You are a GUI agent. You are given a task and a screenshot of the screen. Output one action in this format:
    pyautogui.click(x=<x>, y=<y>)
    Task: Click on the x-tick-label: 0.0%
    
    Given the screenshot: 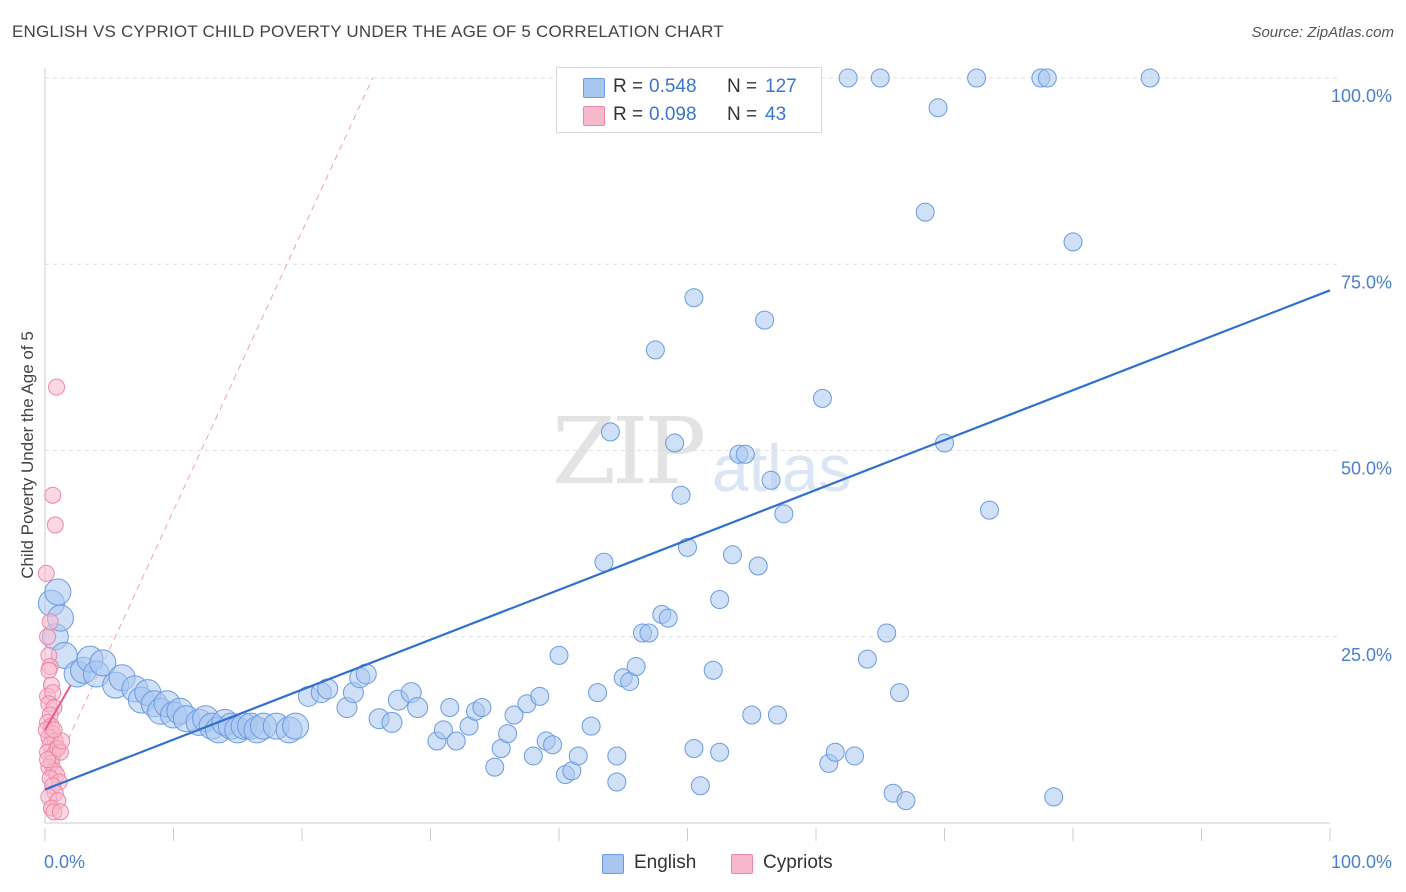 What is the action you would take?
    pyautogui.click(x=64, y=862)
    